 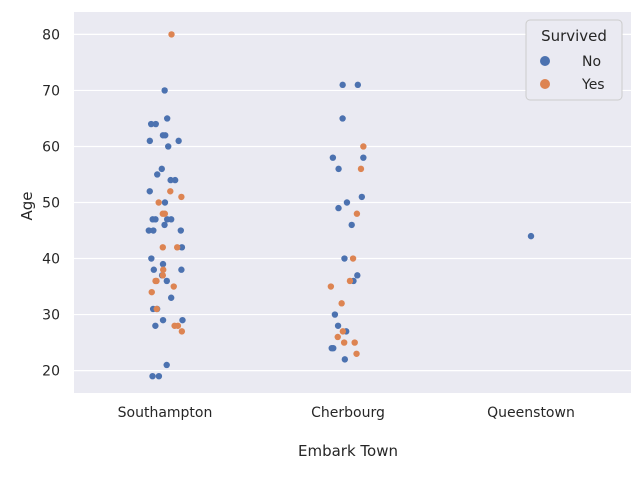 I want to click on y-tick-label: 50, so click(x=51, y=204).